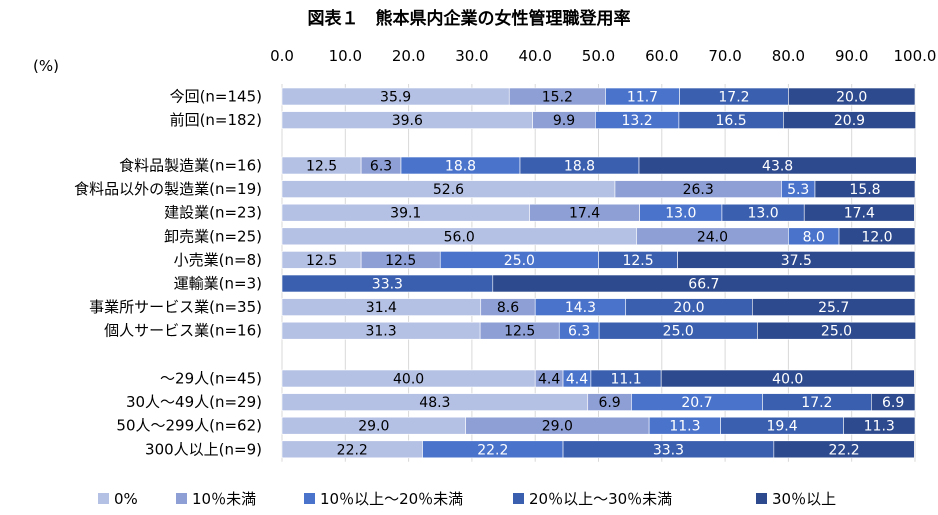 Image resolution: width=938 pixels, height=515 pixels. Describe the element at coordinates (915, 56) in the screenshot. I see `x-tick-label: 100.0` at that location.